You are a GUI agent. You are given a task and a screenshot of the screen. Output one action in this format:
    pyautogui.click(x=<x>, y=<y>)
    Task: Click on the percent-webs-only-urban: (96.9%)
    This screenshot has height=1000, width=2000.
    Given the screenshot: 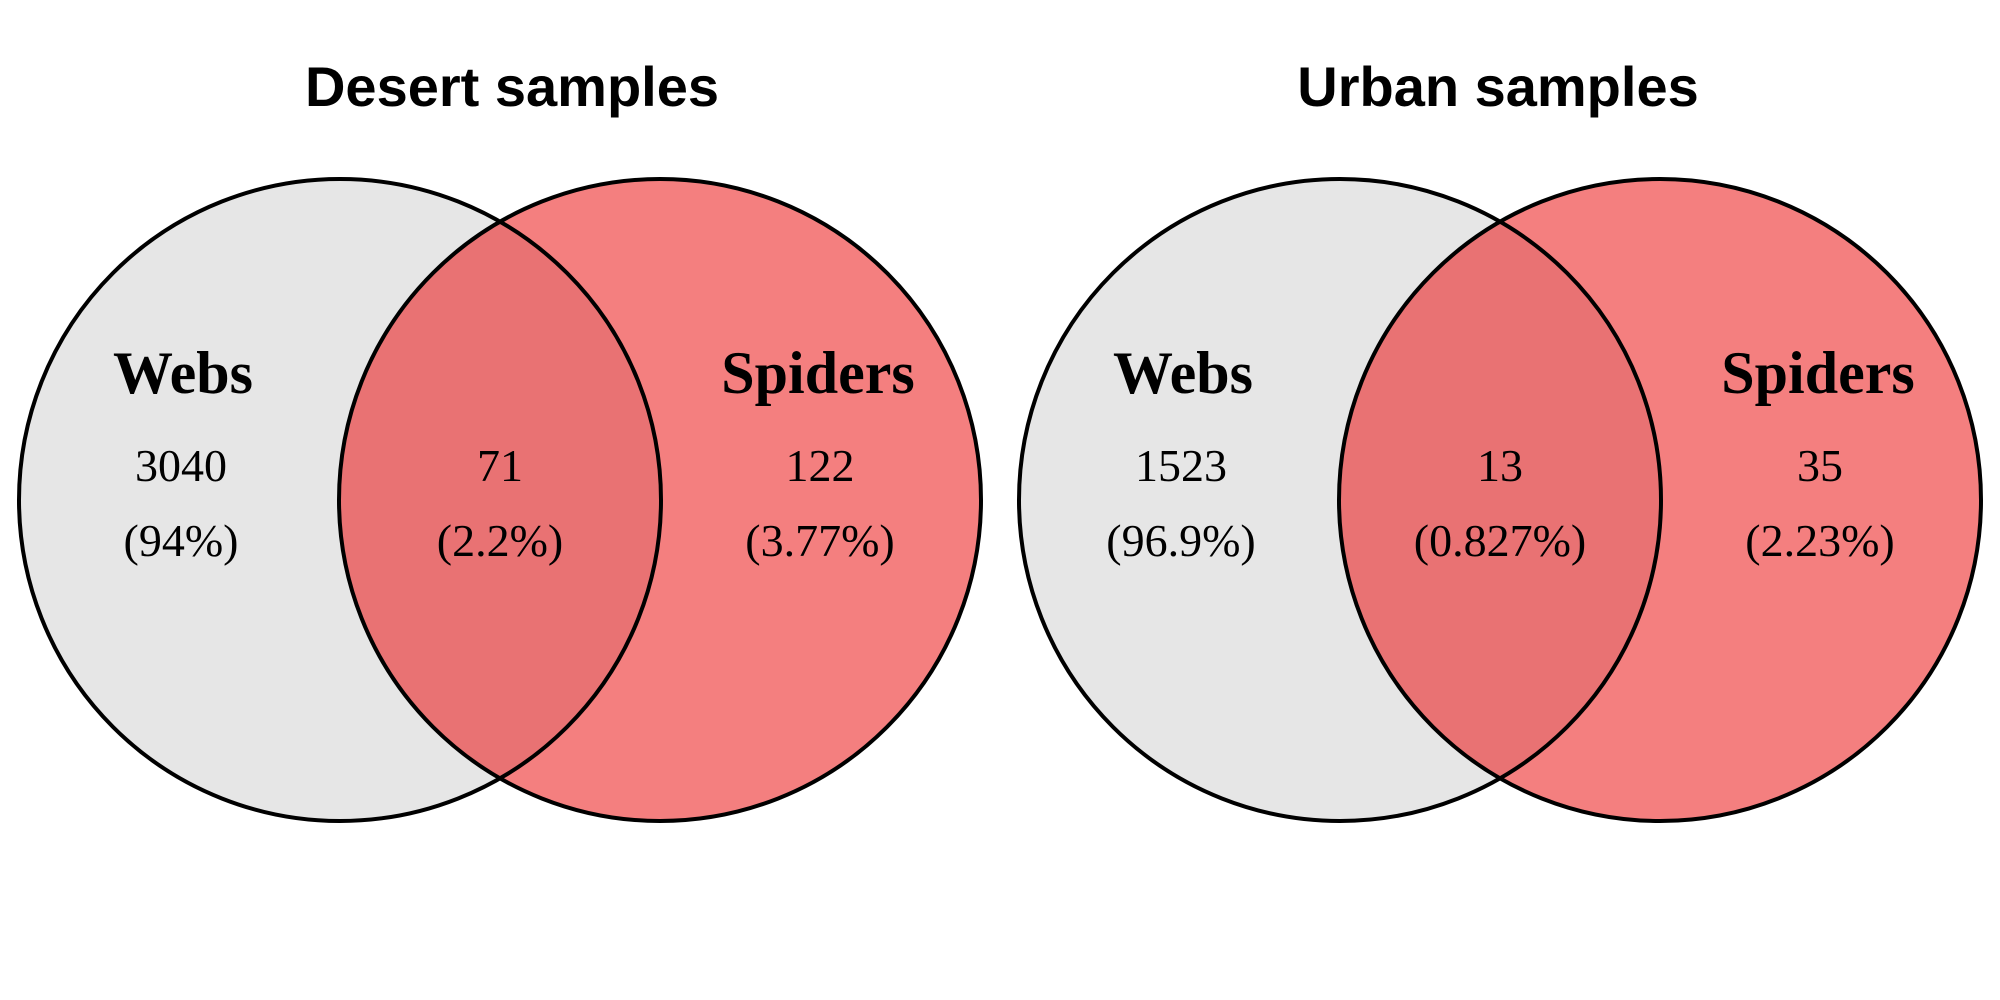 What is the action you would take?
    pyautogui.click(x=1180, y=540)
    